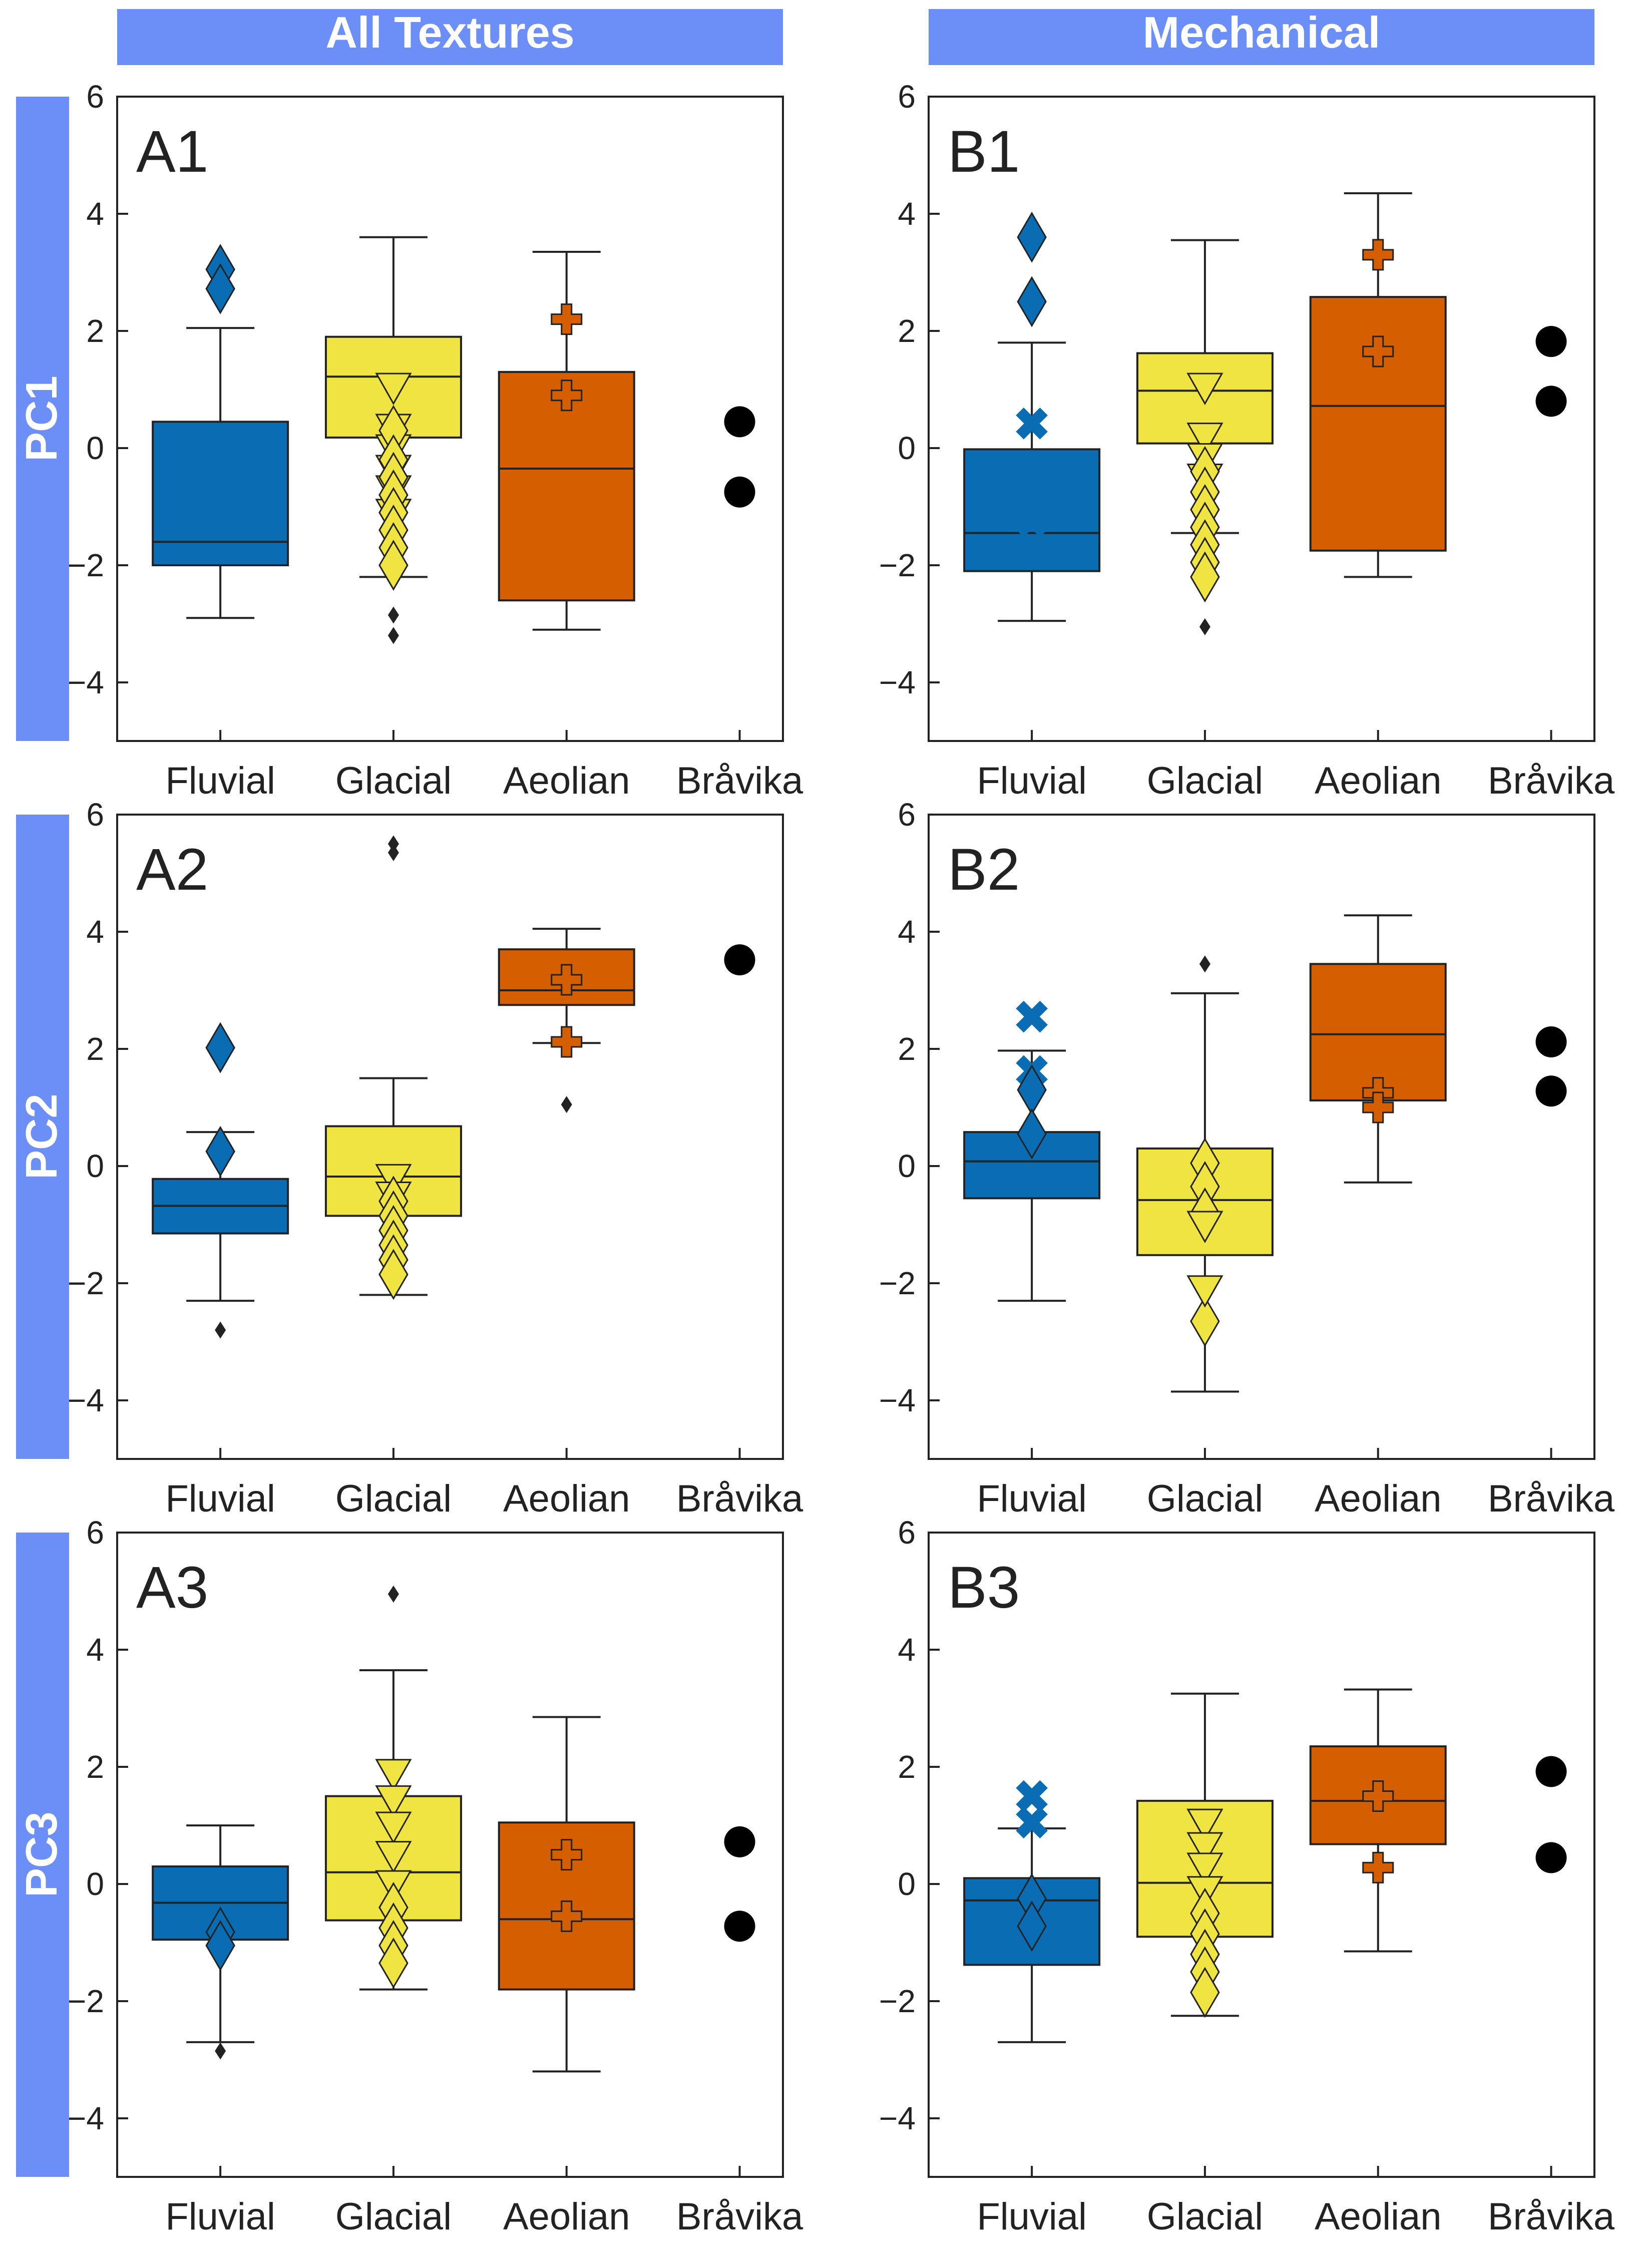 This screenshot has height=2253, width=1652. Describe the element at coordinates (449, 32) in the screenshot. I see `column-header-all-textures: All Textures` at that location.